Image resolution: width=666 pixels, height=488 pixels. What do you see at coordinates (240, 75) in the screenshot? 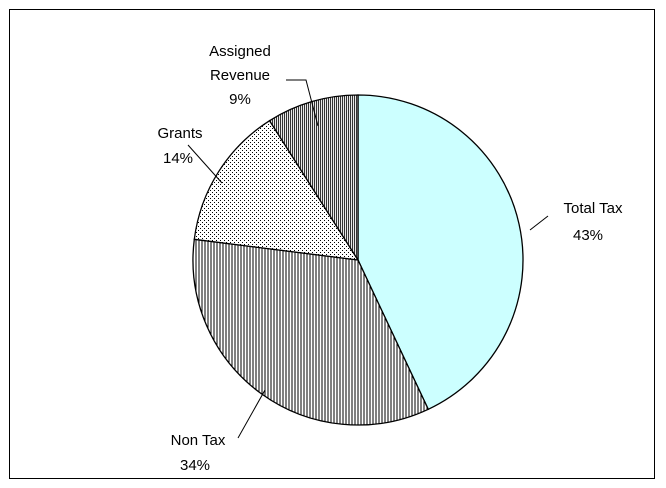
I see `data-label-assigned-revenue-name: Revenue` at bounding box center [240, 75].